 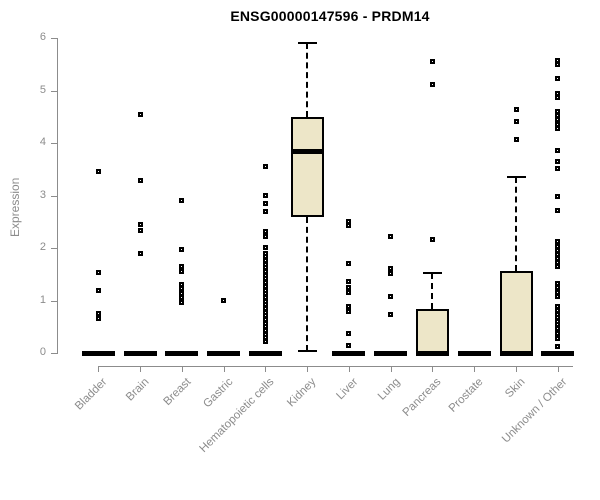 I want to click on median-breast, so click(x=182, y=353).